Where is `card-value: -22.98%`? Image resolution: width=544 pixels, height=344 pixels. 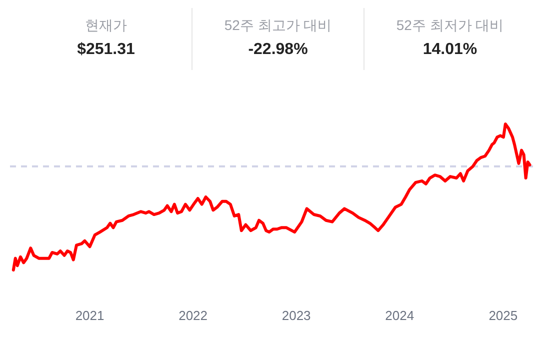 card-value: -22.98% is located at coordinates (278, 49).